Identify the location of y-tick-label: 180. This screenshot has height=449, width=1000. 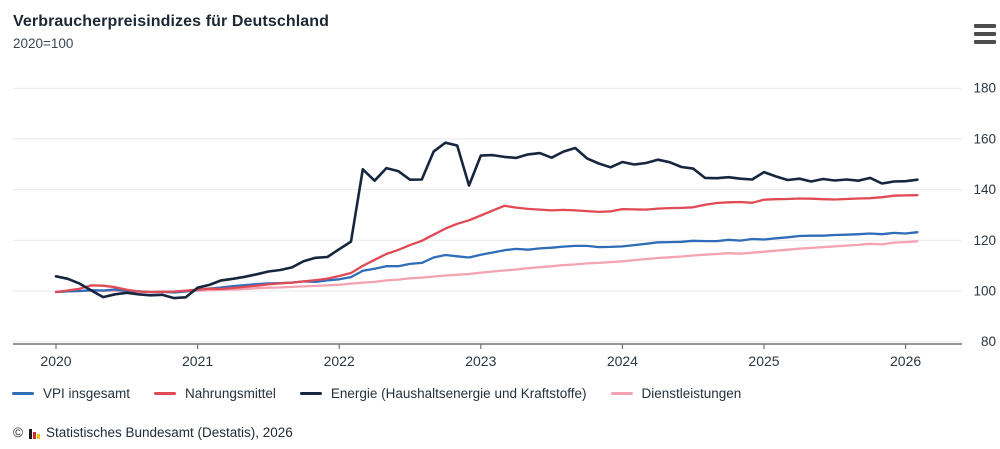
(984, 88).